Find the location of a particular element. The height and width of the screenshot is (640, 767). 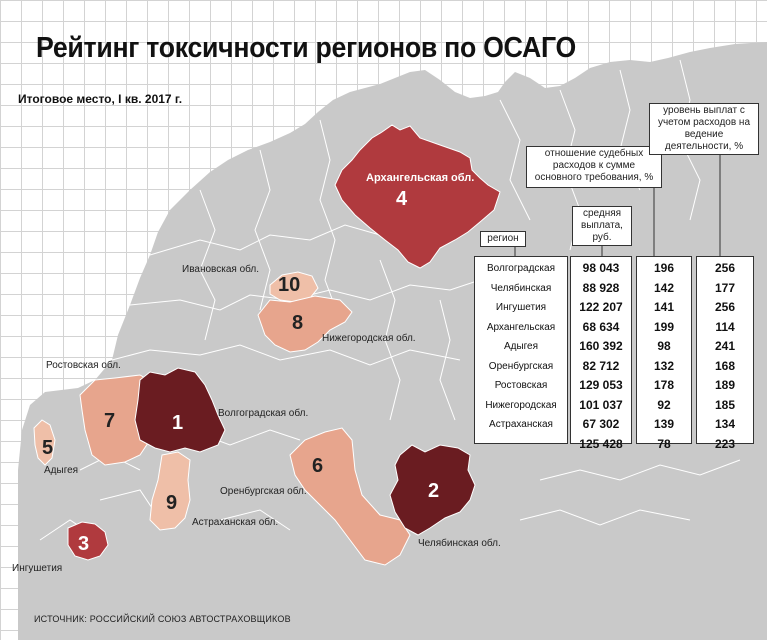

region-ingushetia is located at coordinates (88, 541).